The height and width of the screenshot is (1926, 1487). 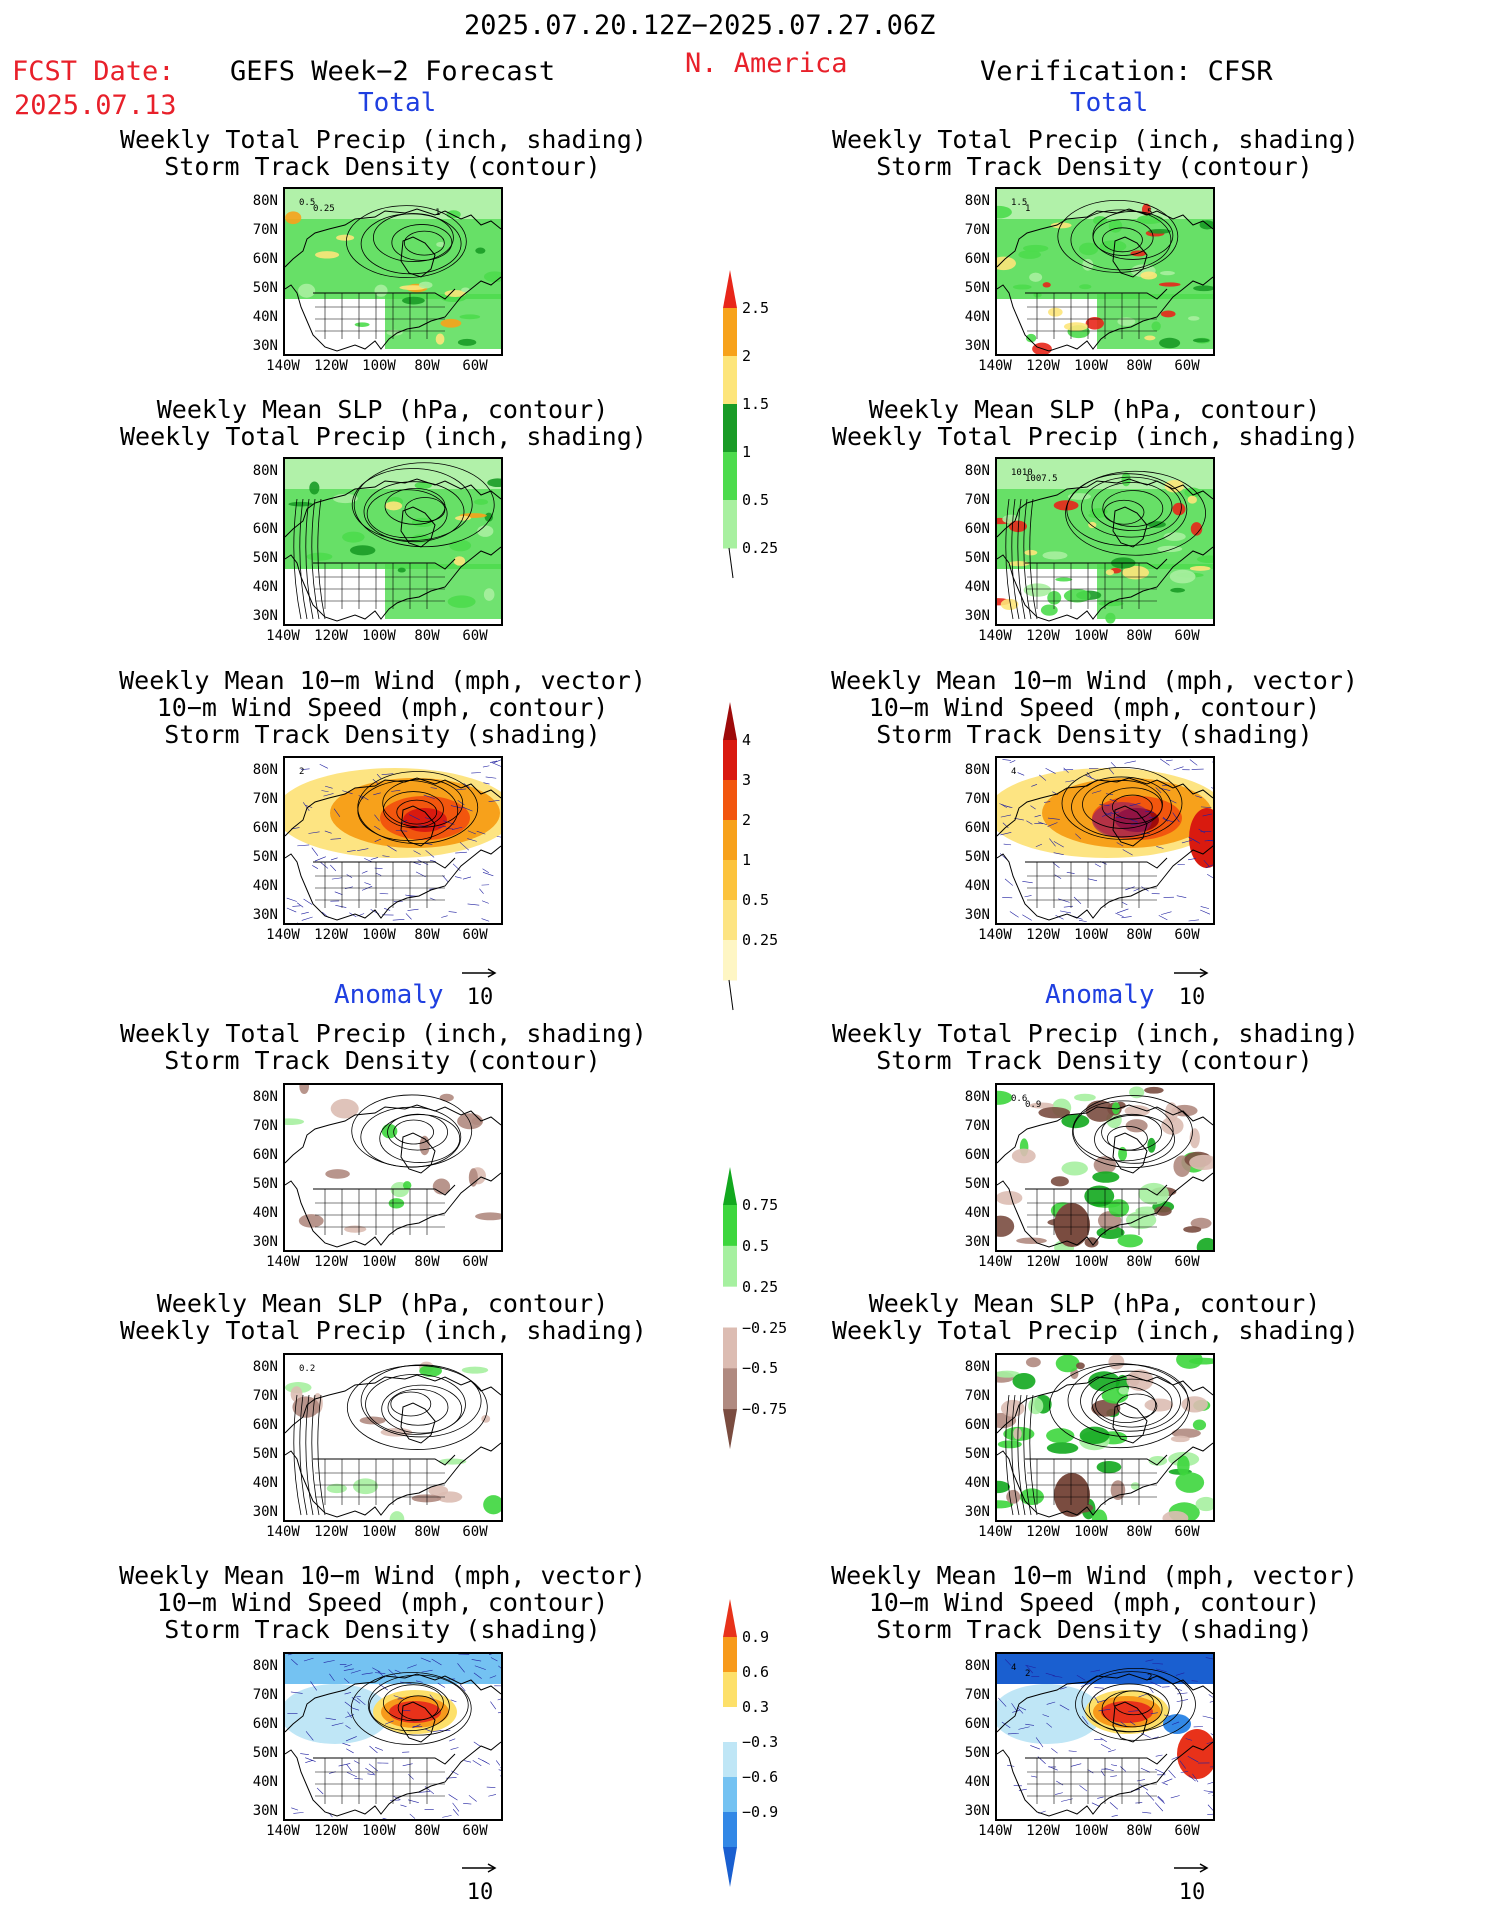 What do you see at coordinates (480, 1880) in the screenshot?
I see `vector-ref-f-anom: 10` at bounding box center [480, 1880].